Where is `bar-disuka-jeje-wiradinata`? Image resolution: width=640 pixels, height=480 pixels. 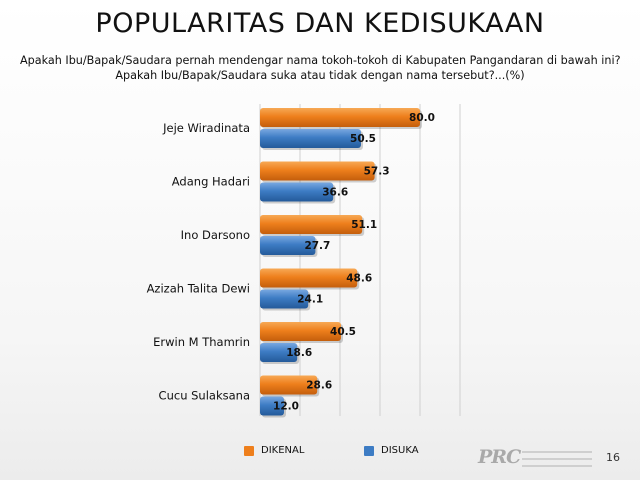 bar-disuka-jeje-wiradinata is located at coordinates (310, 138).